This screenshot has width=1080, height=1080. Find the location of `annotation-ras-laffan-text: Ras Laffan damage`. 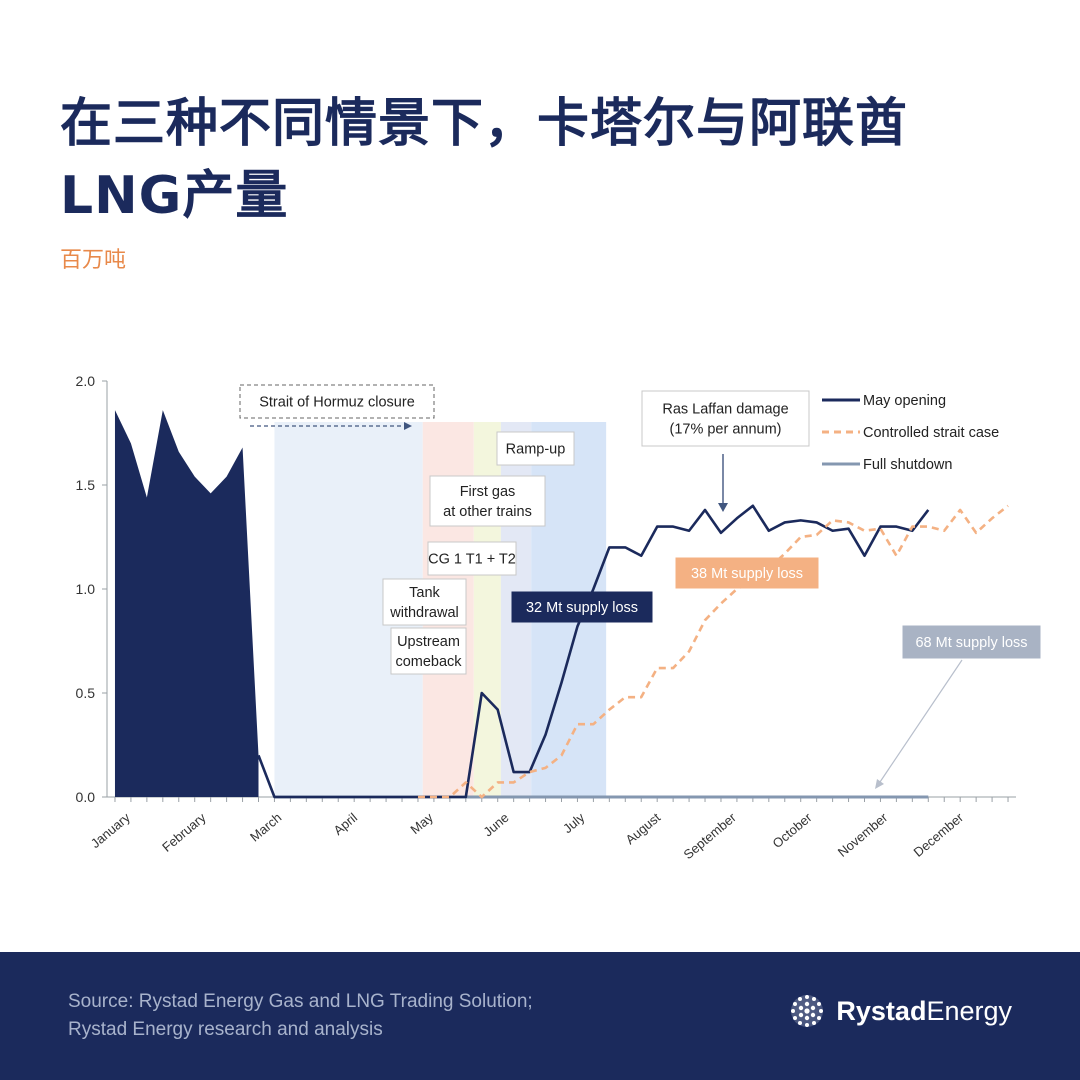

annotation-ras-laffan-text: Ras Laffan damage is located at coordinates (725, 410).